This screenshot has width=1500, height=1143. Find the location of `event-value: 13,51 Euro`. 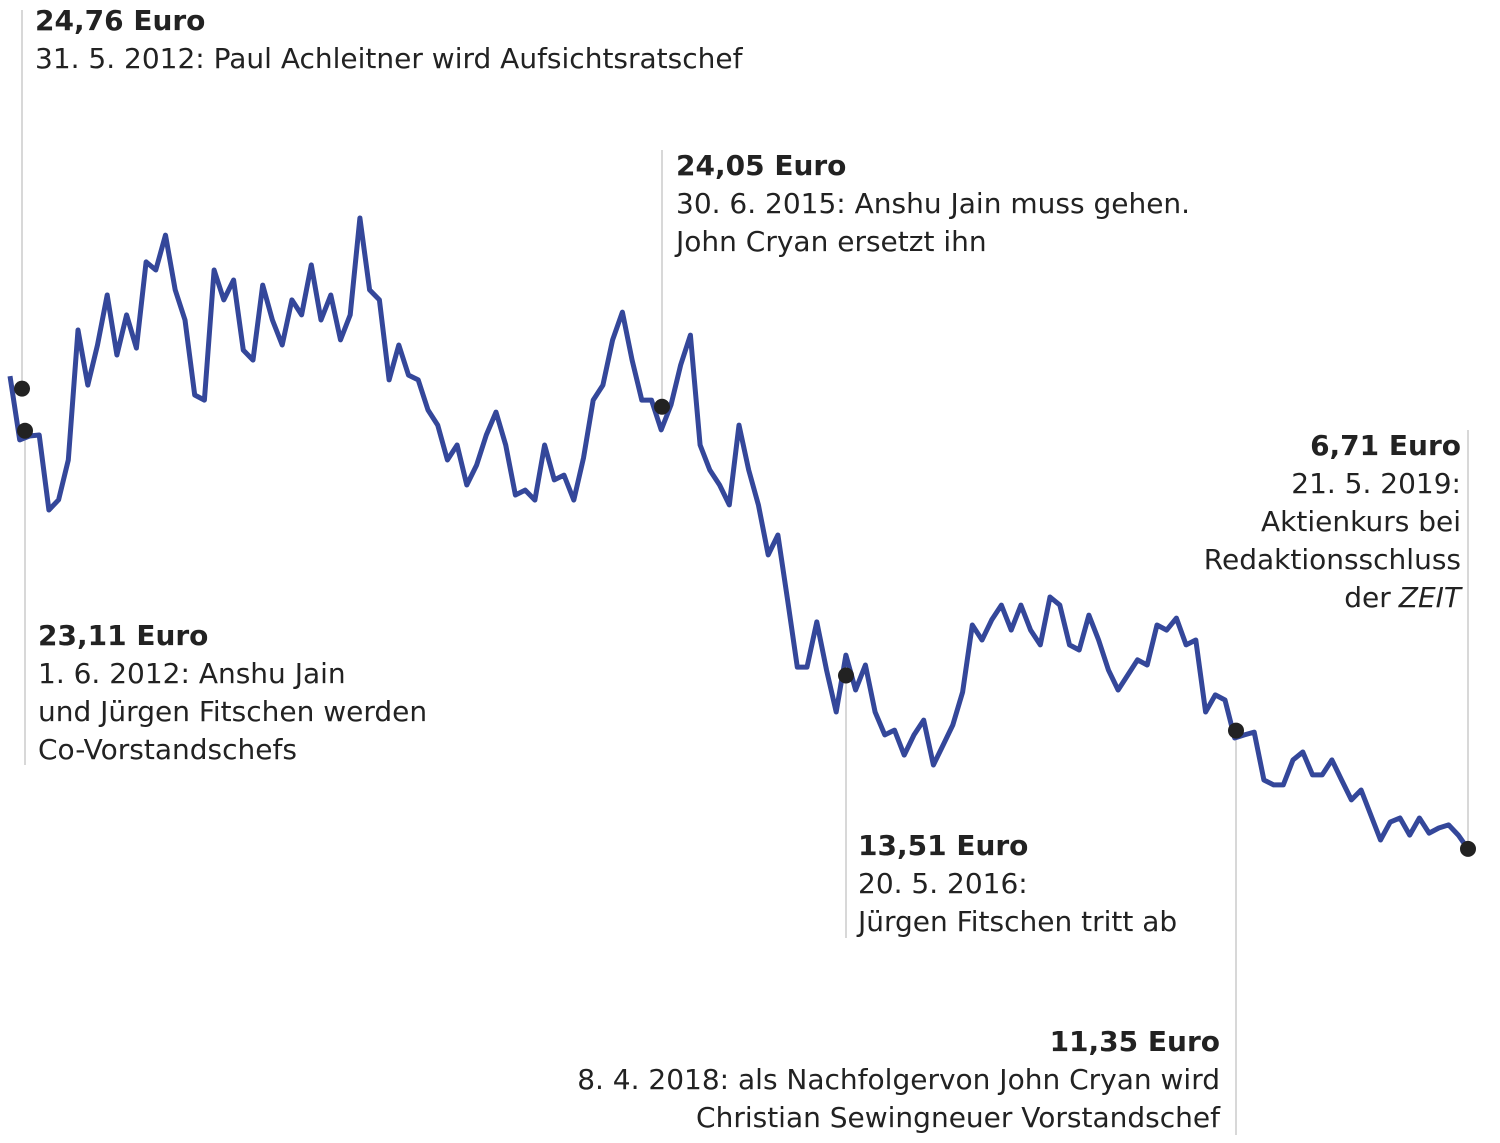

event-value: 13,51 Euro is located at coordinates (943, 845).